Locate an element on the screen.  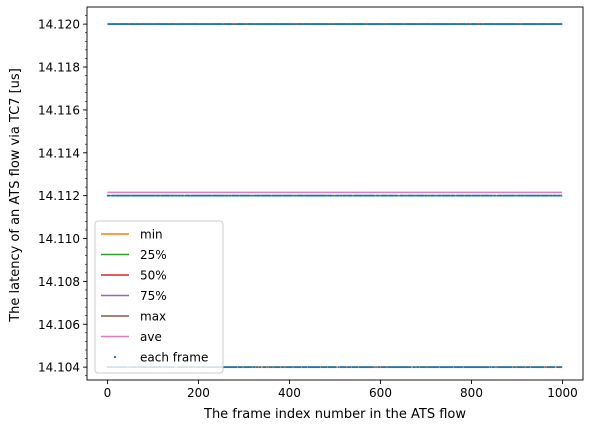
x-tick-label: 800 is located at coordinates (471, 393).